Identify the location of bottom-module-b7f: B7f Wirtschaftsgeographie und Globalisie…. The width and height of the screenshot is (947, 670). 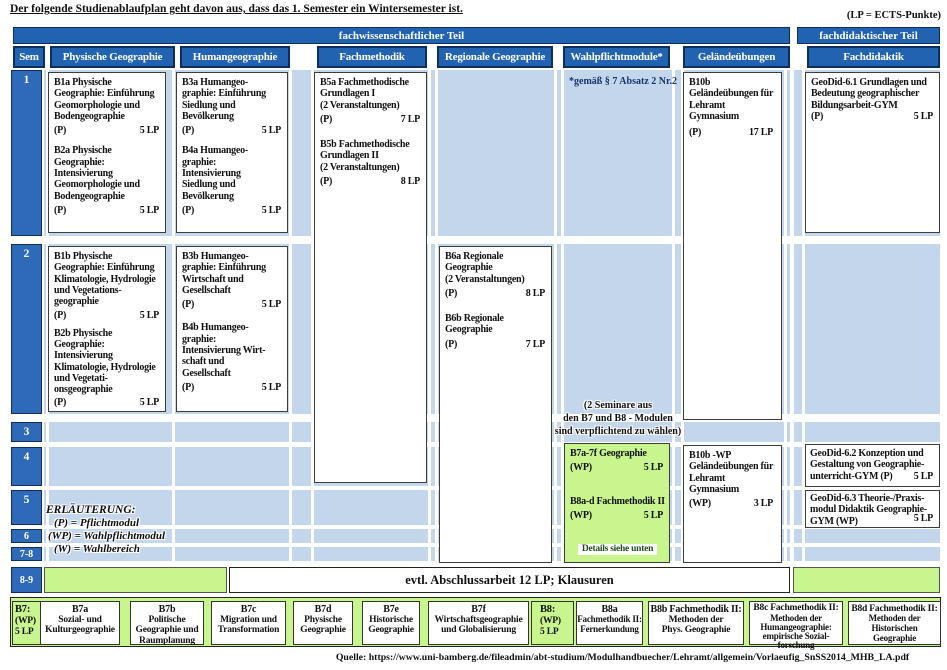
(478, 623).